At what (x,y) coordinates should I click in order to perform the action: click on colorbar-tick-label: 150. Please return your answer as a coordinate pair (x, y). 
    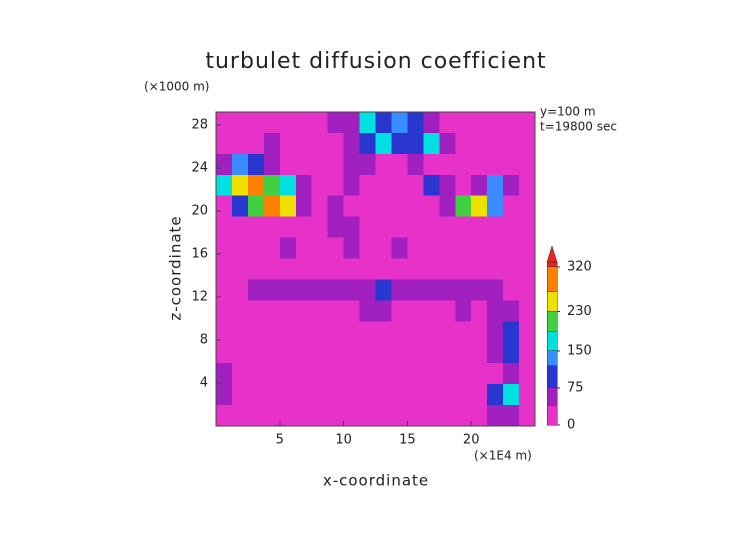
    Looking at the image, I should click on (579, 350).